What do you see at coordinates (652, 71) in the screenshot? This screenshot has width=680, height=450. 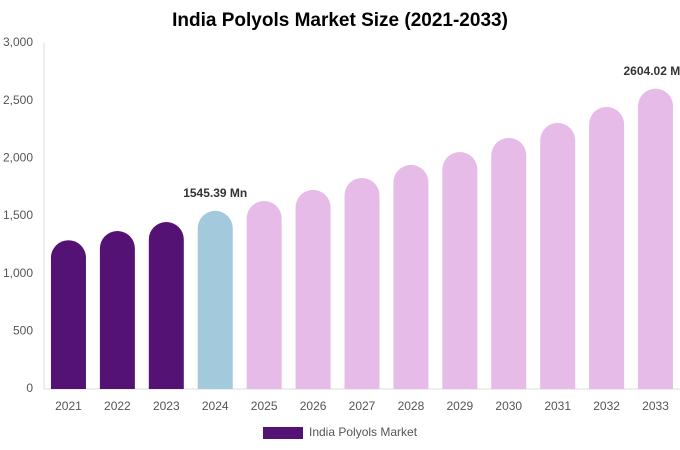 I see `value-label: 2604.02 Mn` at bounding box center [652, 71].